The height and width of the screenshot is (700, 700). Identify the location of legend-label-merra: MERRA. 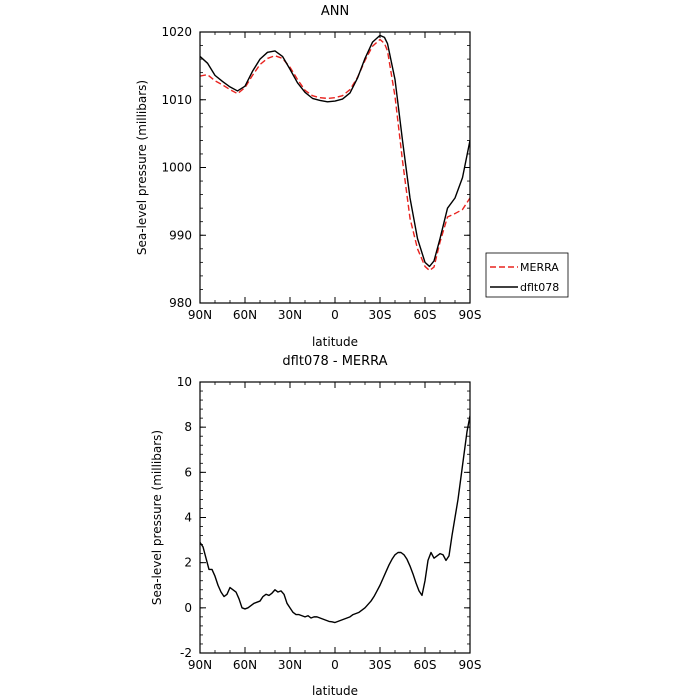
(539, 267).